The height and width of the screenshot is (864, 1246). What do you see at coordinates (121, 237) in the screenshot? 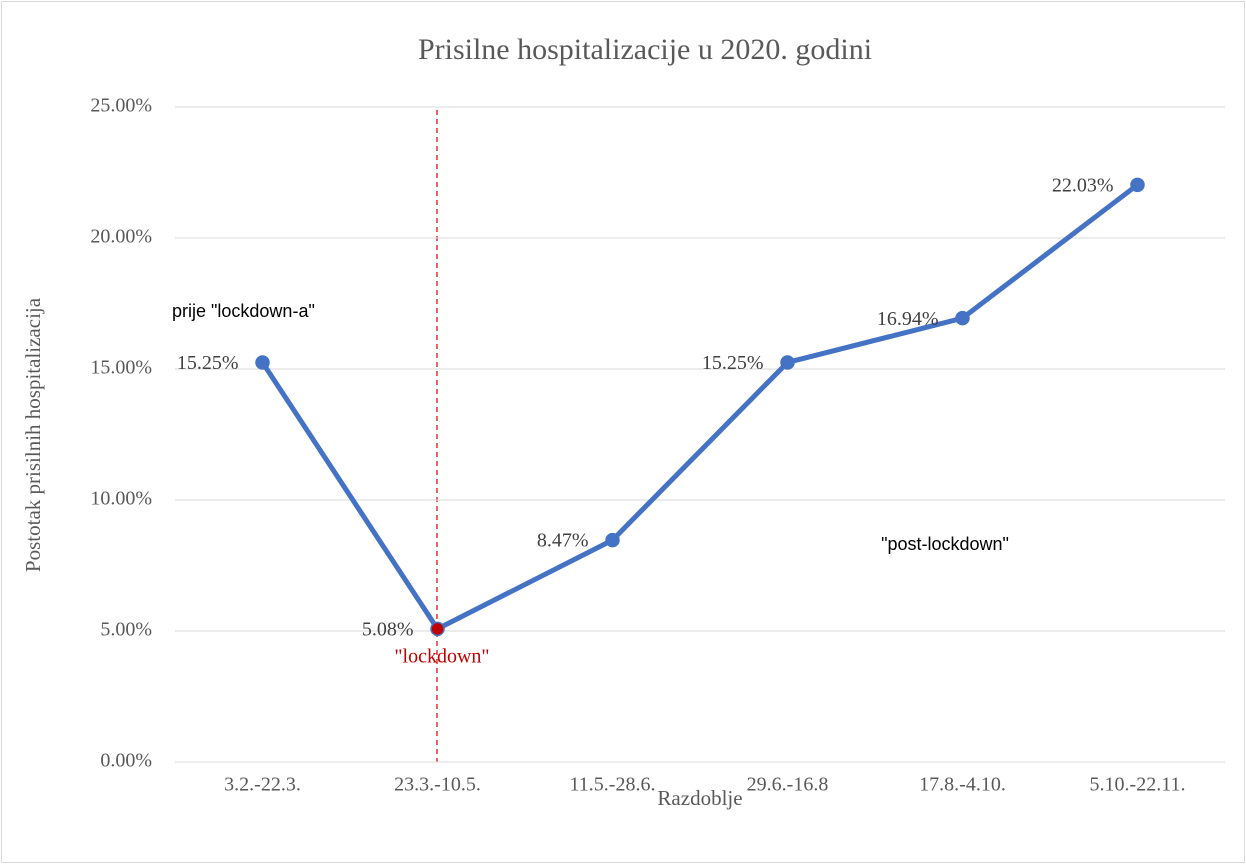
I see `y-tick-label: 20.00%` at bounding box center [121, 237].